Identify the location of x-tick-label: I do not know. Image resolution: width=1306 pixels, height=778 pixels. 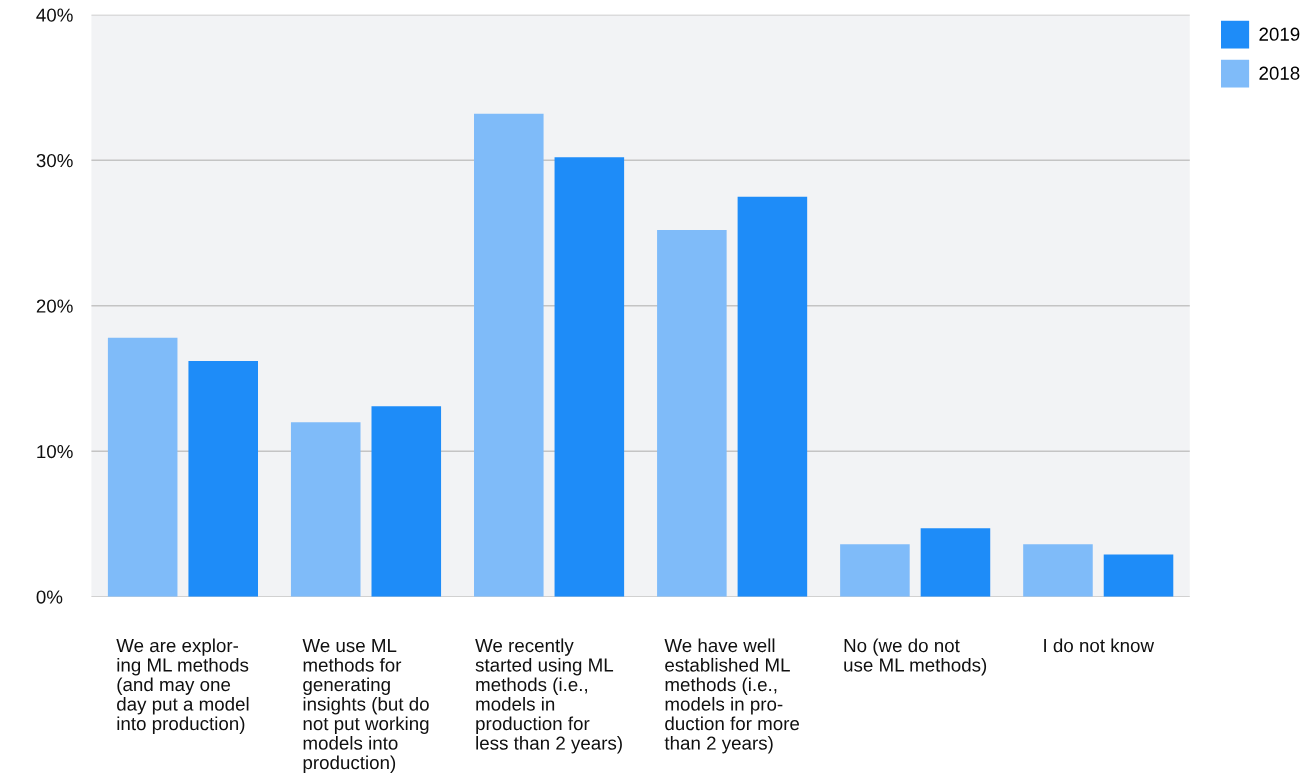
(1099, 645).